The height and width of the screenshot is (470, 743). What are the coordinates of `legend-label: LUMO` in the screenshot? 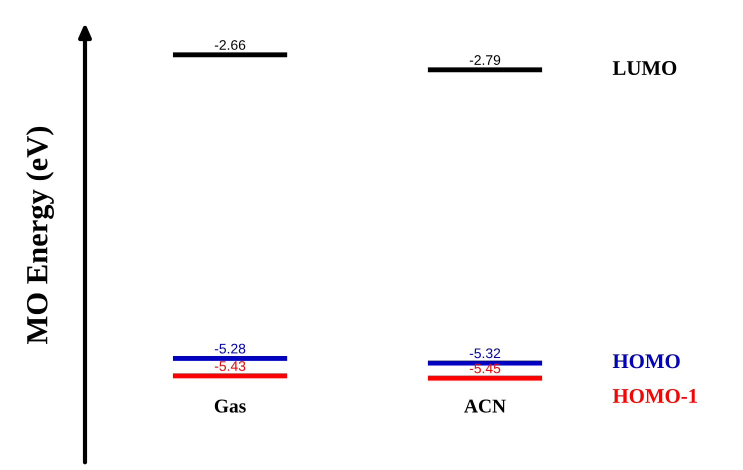 It's located at (644, 68).